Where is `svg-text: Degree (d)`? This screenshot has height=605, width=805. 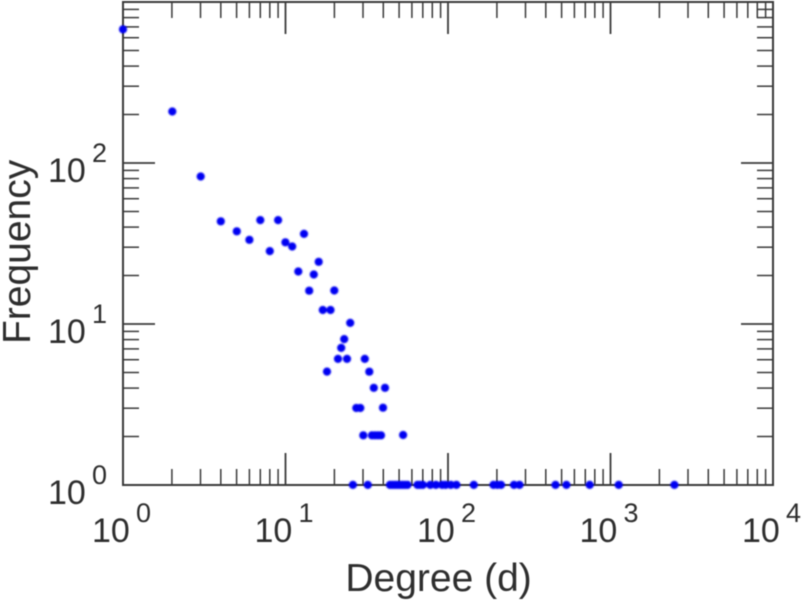
svg-text: Degree (d) is located at coordinates (438, 578).